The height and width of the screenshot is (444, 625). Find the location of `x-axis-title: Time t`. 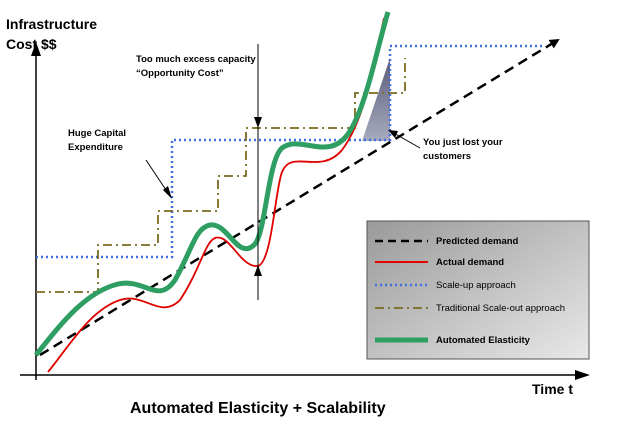

x-axis-title: Time t is located at coordinates (552, 389).